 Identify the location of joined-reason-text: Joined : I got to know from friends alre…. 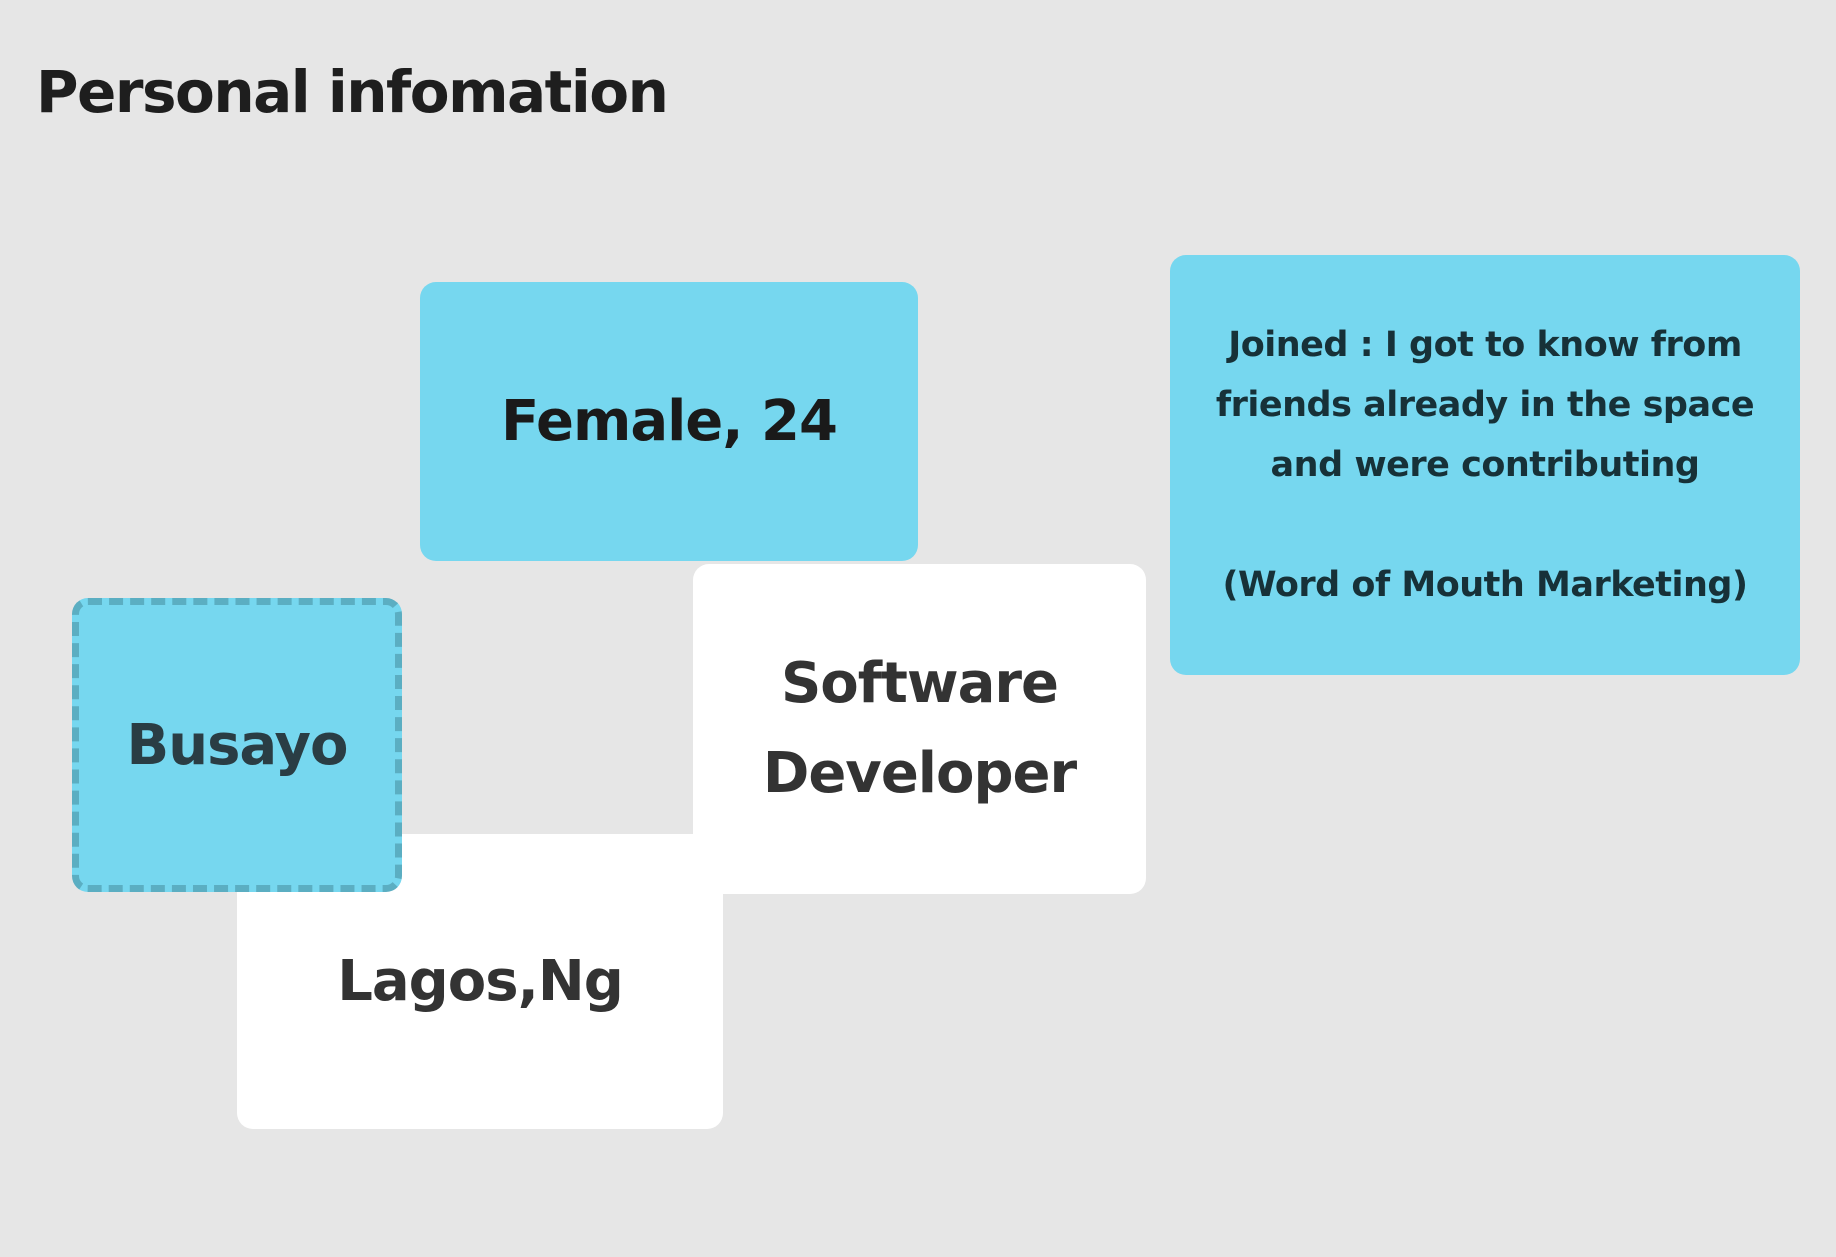
(1485, 405).